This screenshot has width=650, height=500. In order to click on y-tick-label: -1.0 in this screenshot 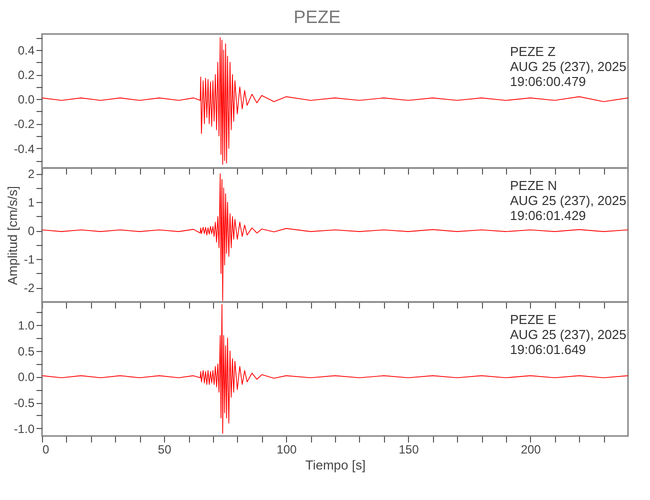, I will do `click(24, 429)`.